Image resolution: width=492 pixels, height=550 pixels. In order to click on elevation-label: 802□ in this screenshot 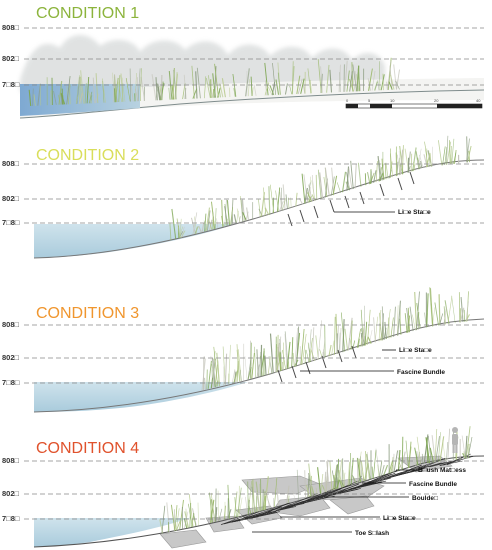, I will do `click(11, 493)`.